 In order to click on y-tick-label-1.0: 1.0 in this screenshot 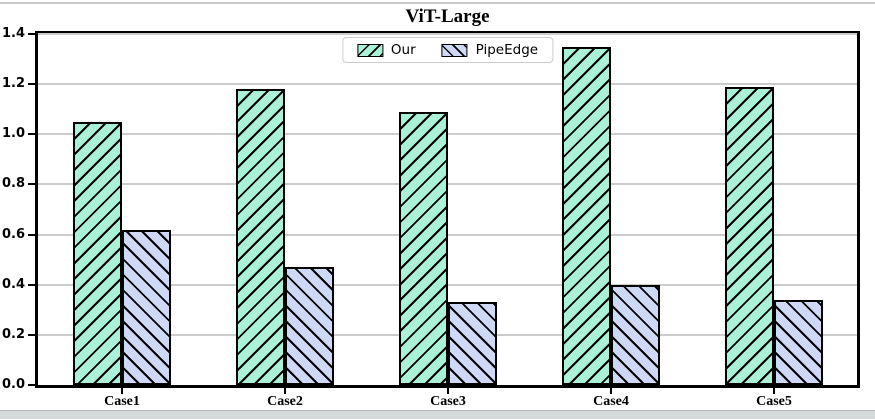, I will do `click(13, 134)`.